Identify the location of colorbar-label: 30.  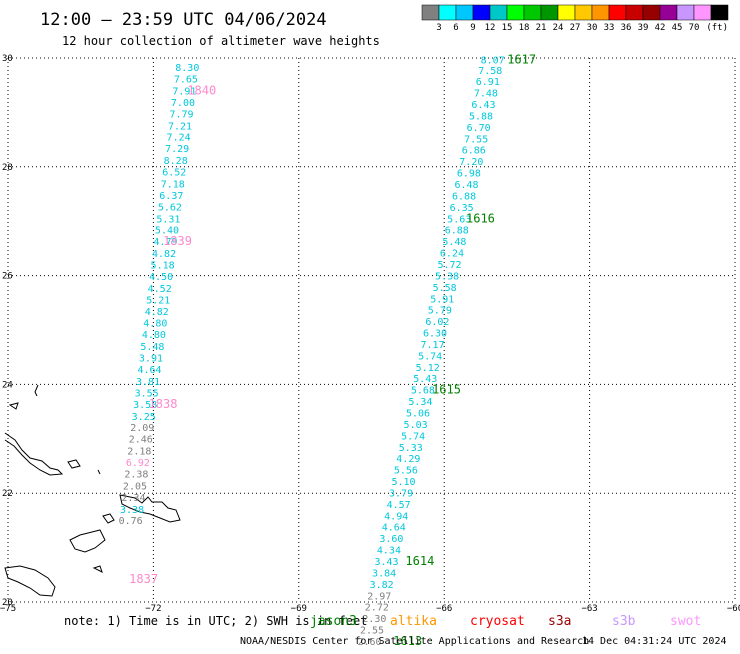
(592, 28).